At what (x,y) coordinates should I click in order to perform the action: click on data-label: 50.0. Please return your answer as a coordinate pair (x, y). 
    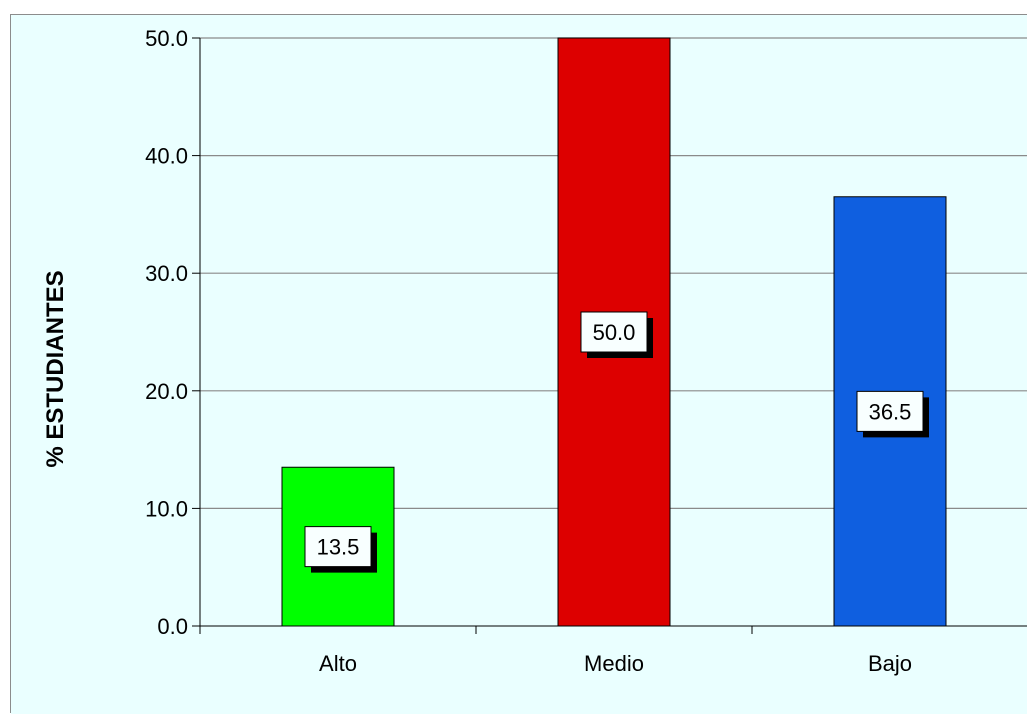
    Looking at the image, I should click on (614, 332).